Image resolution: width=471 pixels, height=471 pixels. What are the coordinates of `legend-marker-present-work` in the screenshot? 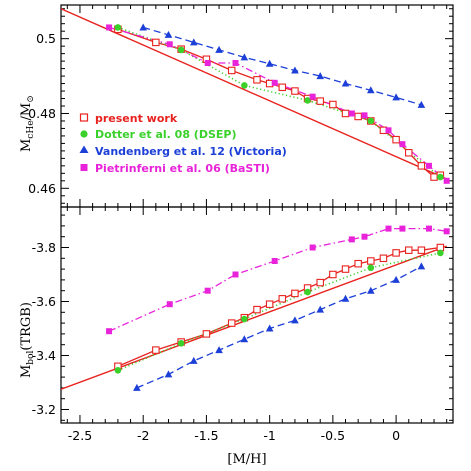 It's located at (84, 117).